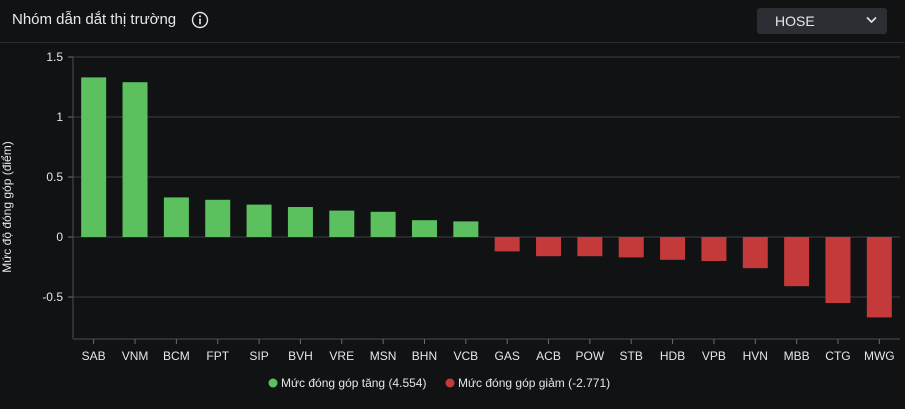  What do you see at coordinates (424, 228) in the screenshot?
I see `bar-bhn` at bounding box center [424, 228].